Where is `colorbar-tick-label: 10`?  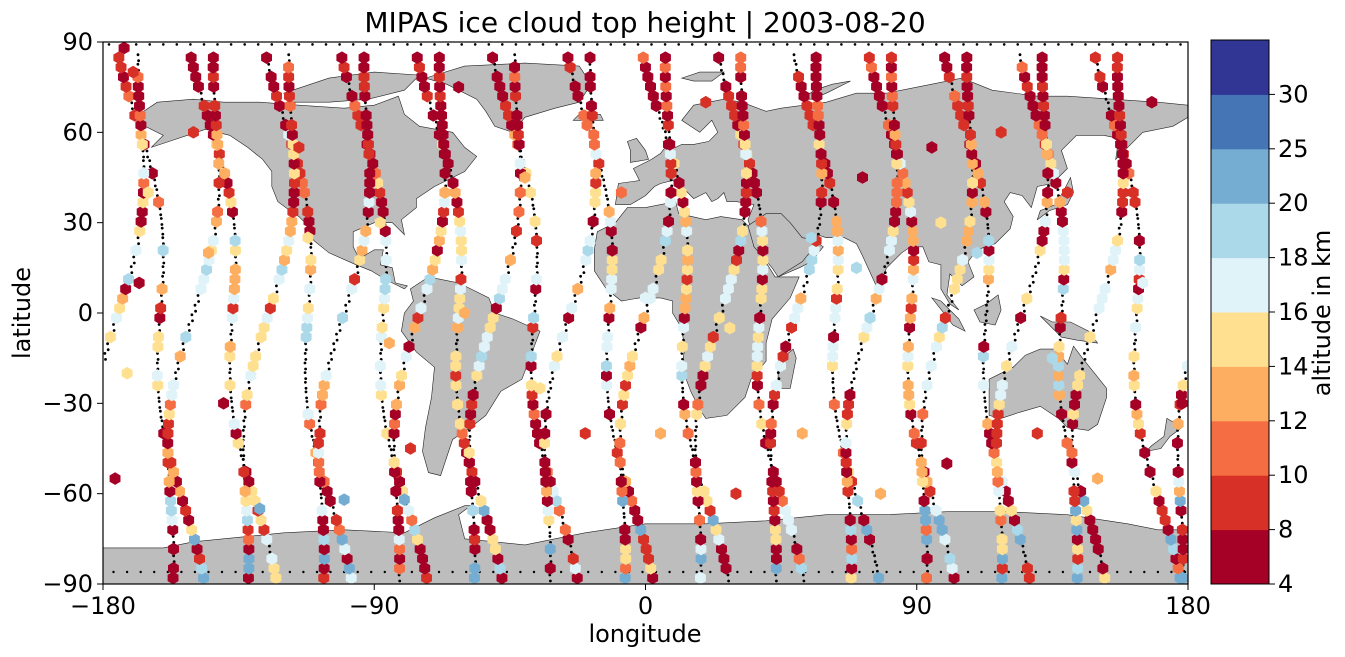
colorbar-tick-label: 10 is located at coordinates (1293, 475).